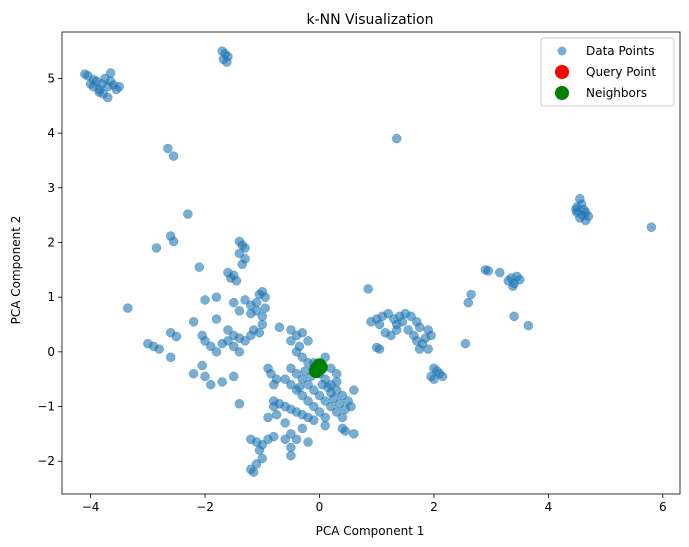 Image resolution: width=689 pixels, height=547 pixels. What do you see at coordinates (16, 270) in the screenshot?
I see `y-axis-label: PCA Component 2` at bounding box center [16, 270].